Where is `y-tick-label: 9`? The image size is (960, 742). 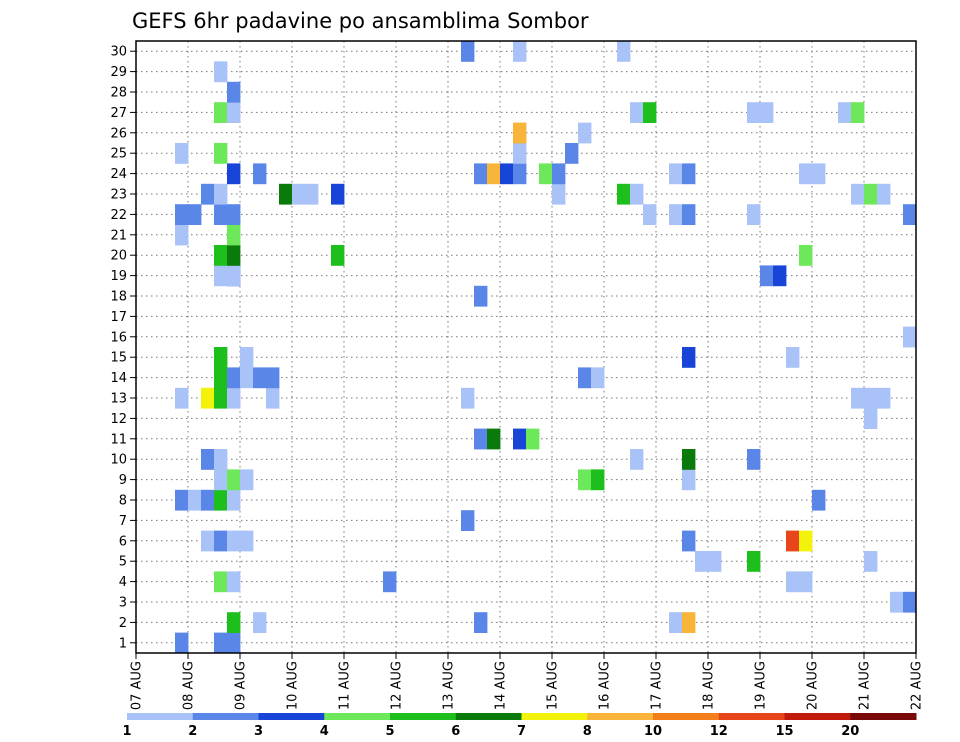
y-tick-label: 9 is located at coordinates (123, 480).